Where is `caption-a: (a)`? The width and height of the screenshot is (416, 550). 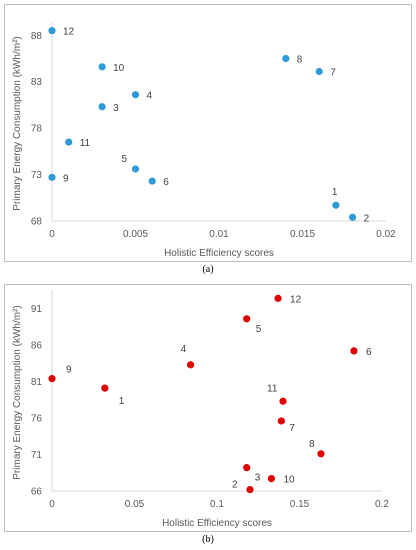 caption-a: (a) is located at coordinates (208, 269).